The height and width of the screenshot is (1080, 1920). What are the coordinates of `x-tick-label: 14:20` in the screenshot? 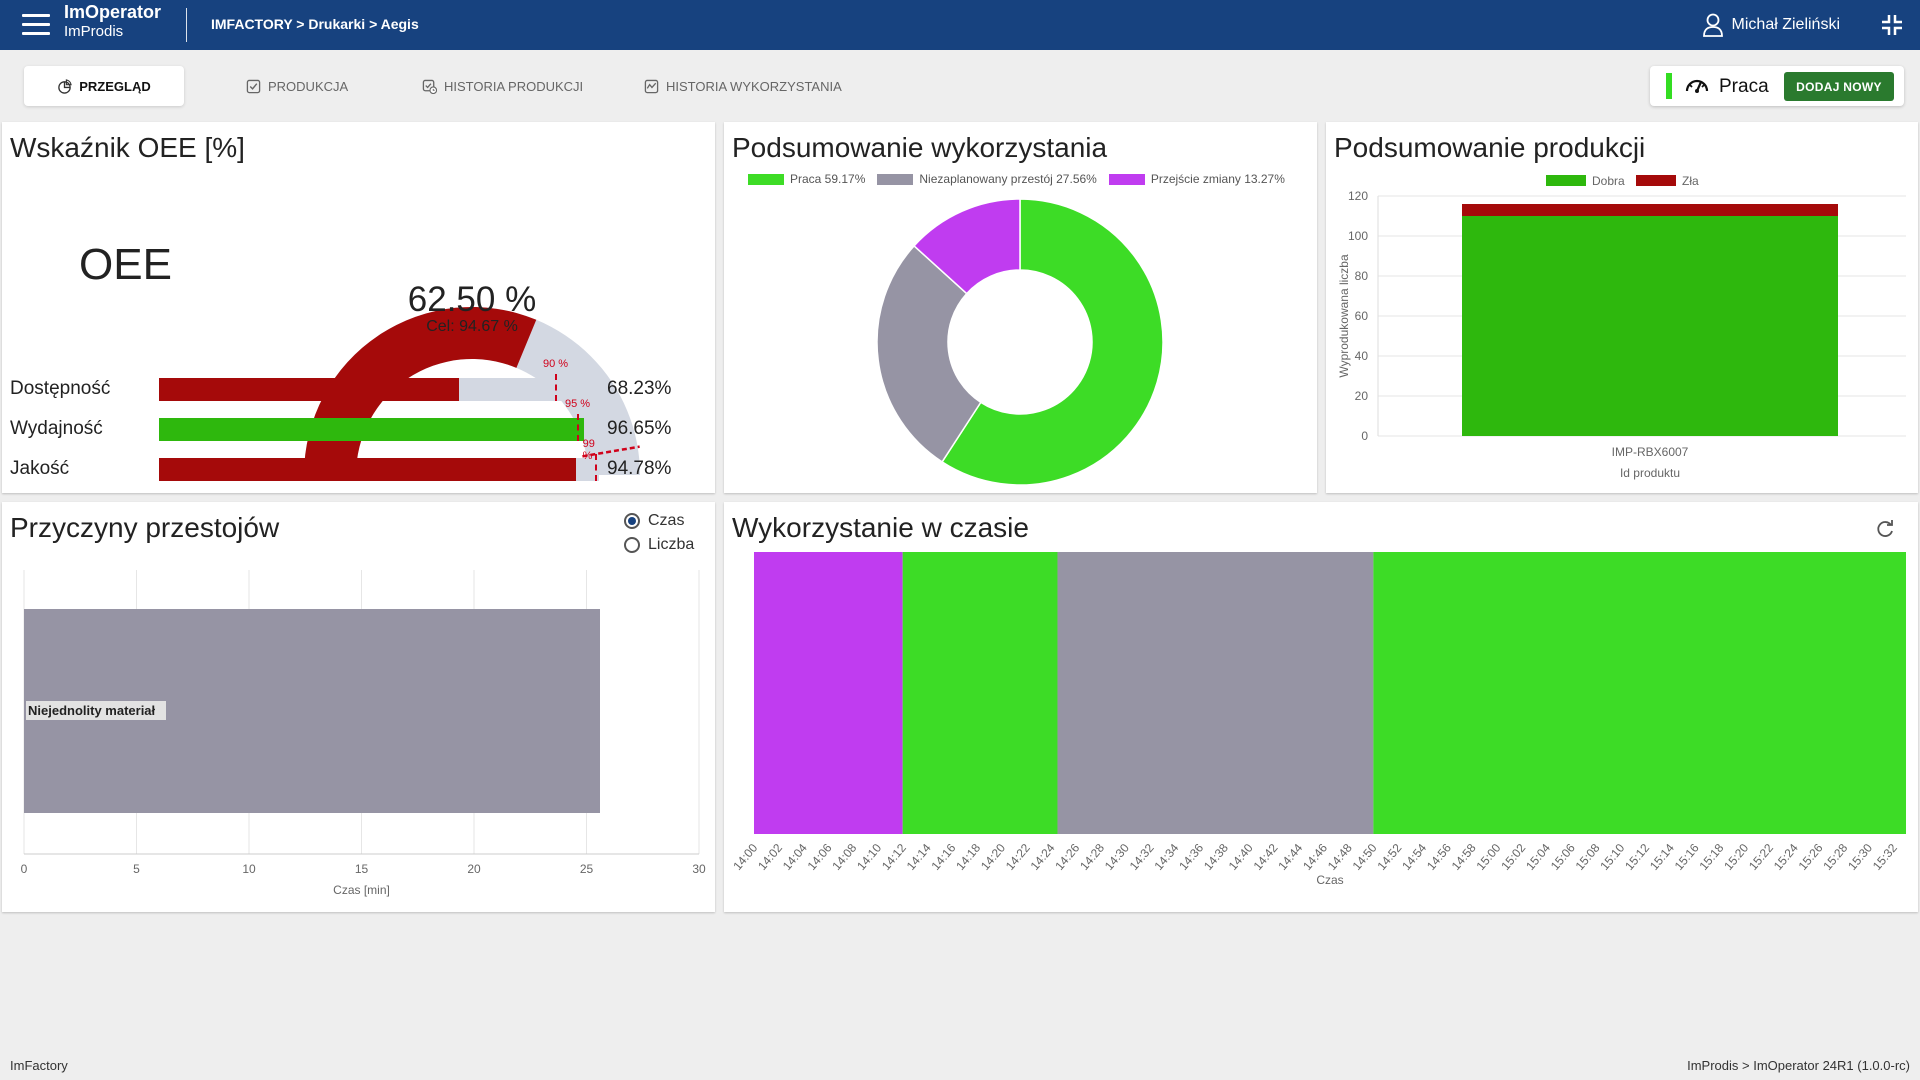 It's located at (993, 857).